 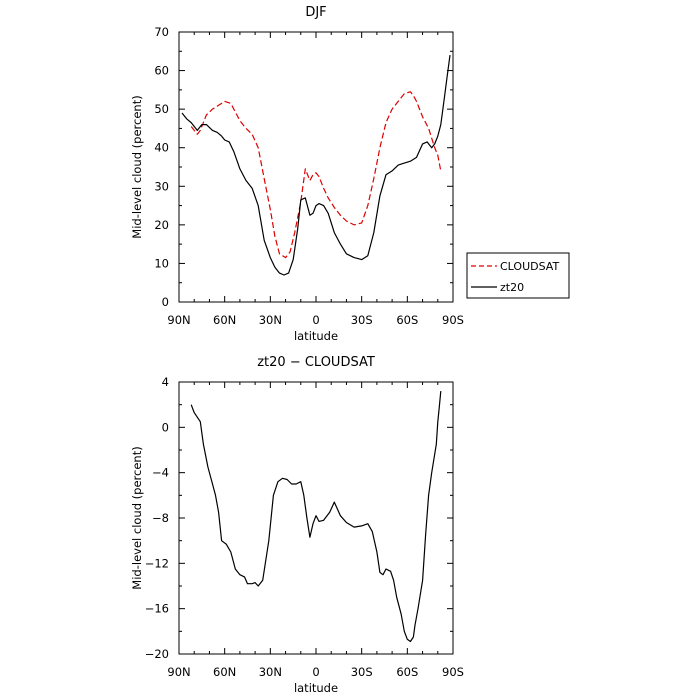 I want to click on y-tick-label: −8, so click(x=160, y=518).